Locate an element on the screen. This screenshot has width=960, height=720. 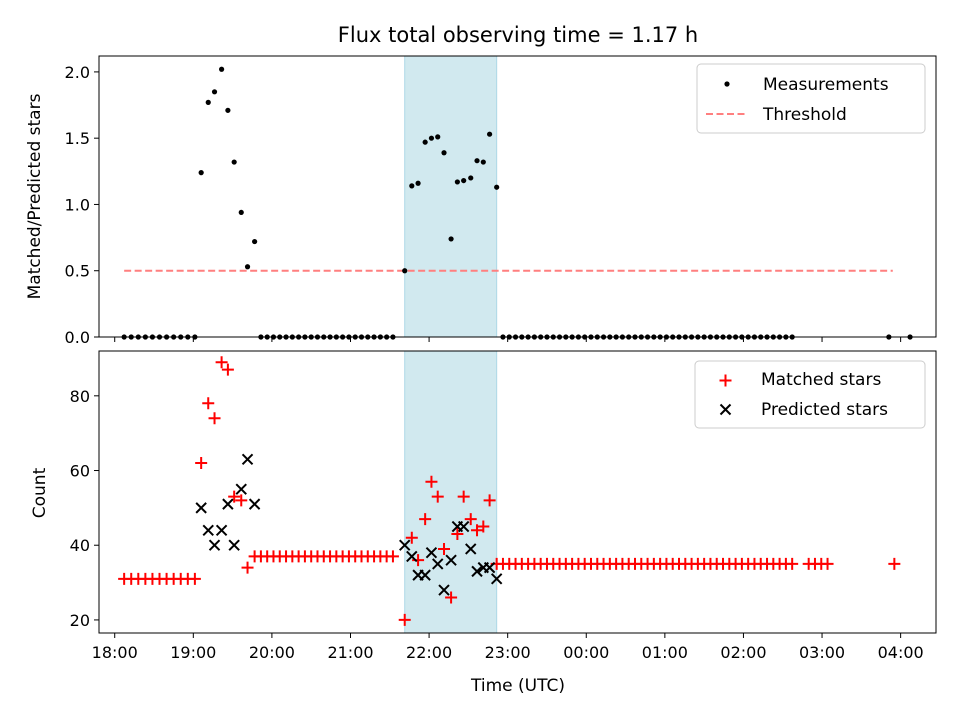
bottom-legend-frame is located at coordinates (810, 394).